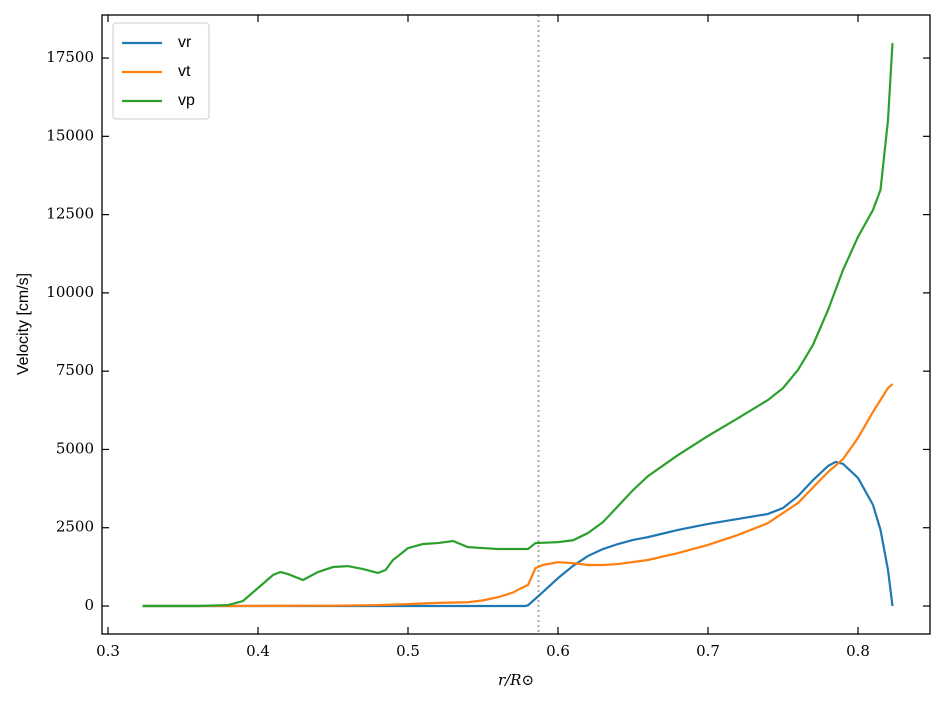 Image resolution: width=945 pixels, height=705 pixels. I want to click on y-tick-label: 7500, so click(75, 370).